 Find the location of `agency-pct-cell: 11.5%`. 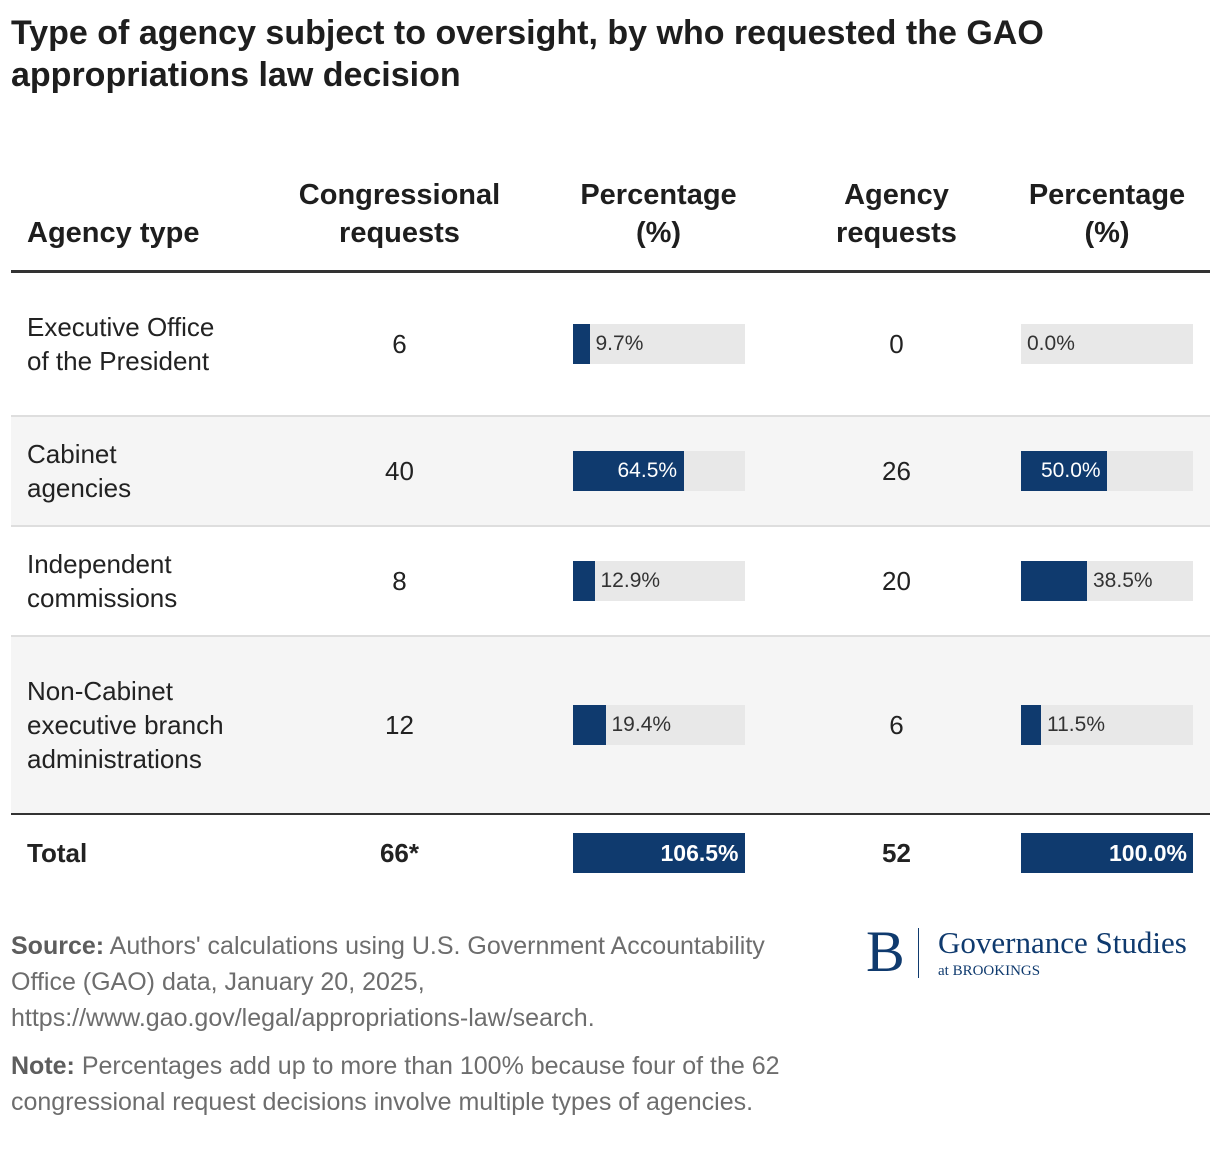

agency-pct-cell: 11.5% is located at coordinates (1107, 725).